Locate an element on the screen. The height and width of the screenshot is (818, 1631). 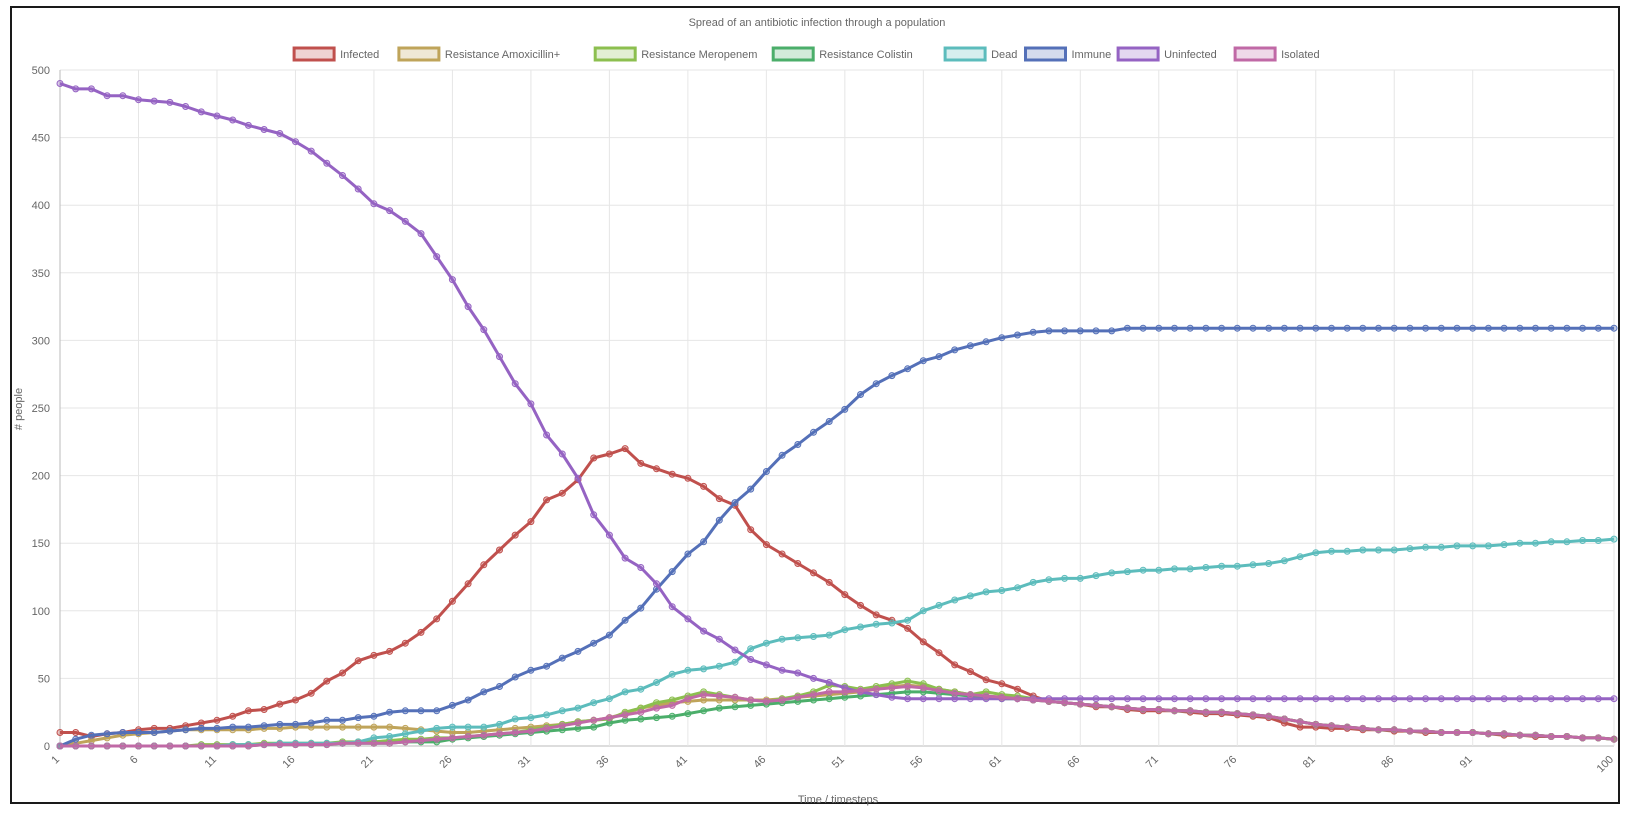
y-tick-label: 350 is located at coordinates (41, 274).